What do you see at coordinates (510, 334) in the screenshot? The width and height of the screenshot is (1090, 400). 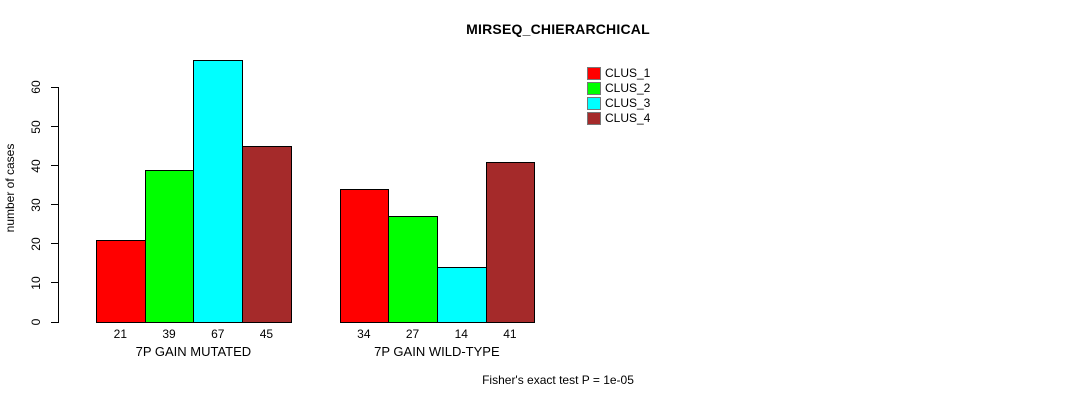 I see `bar-value-label: 41` at bounding box center [510, 334].